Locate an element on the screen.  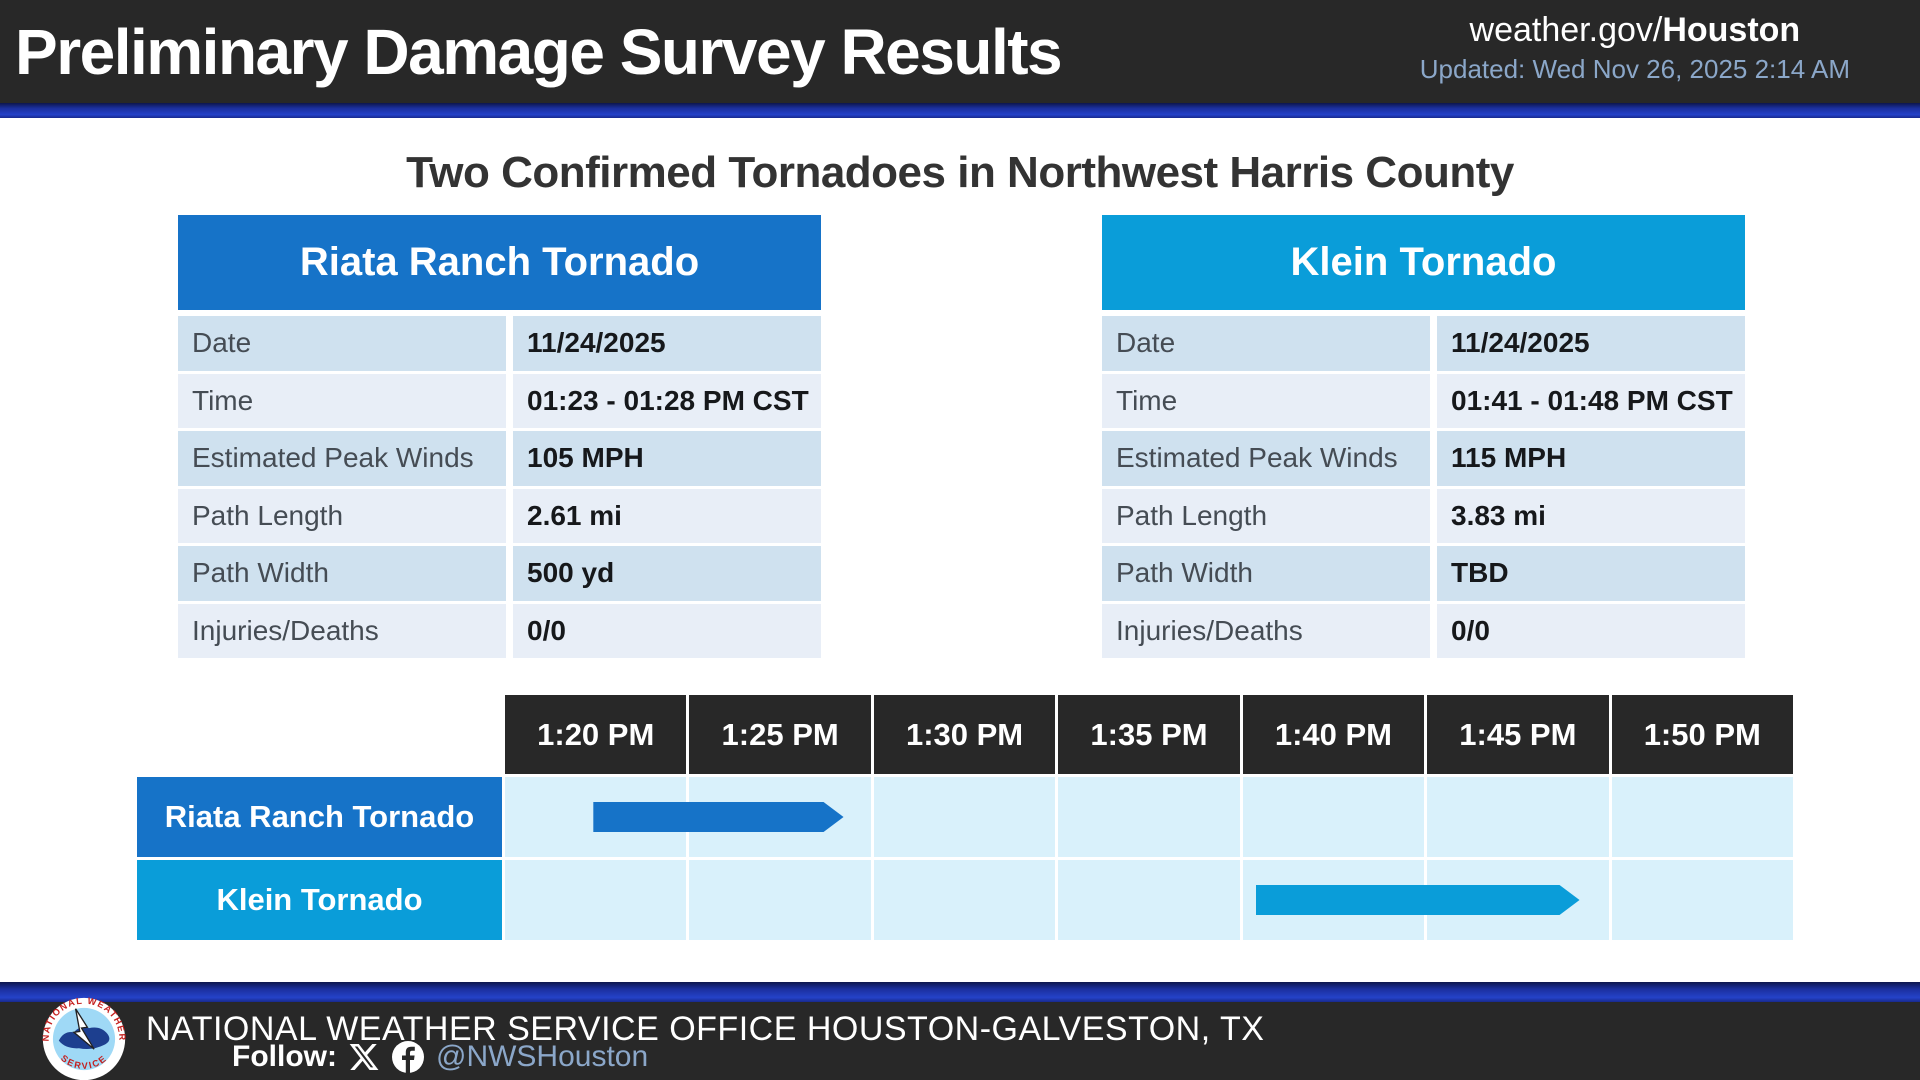
riata-duration-arrow is located at coordinates (718, 817).